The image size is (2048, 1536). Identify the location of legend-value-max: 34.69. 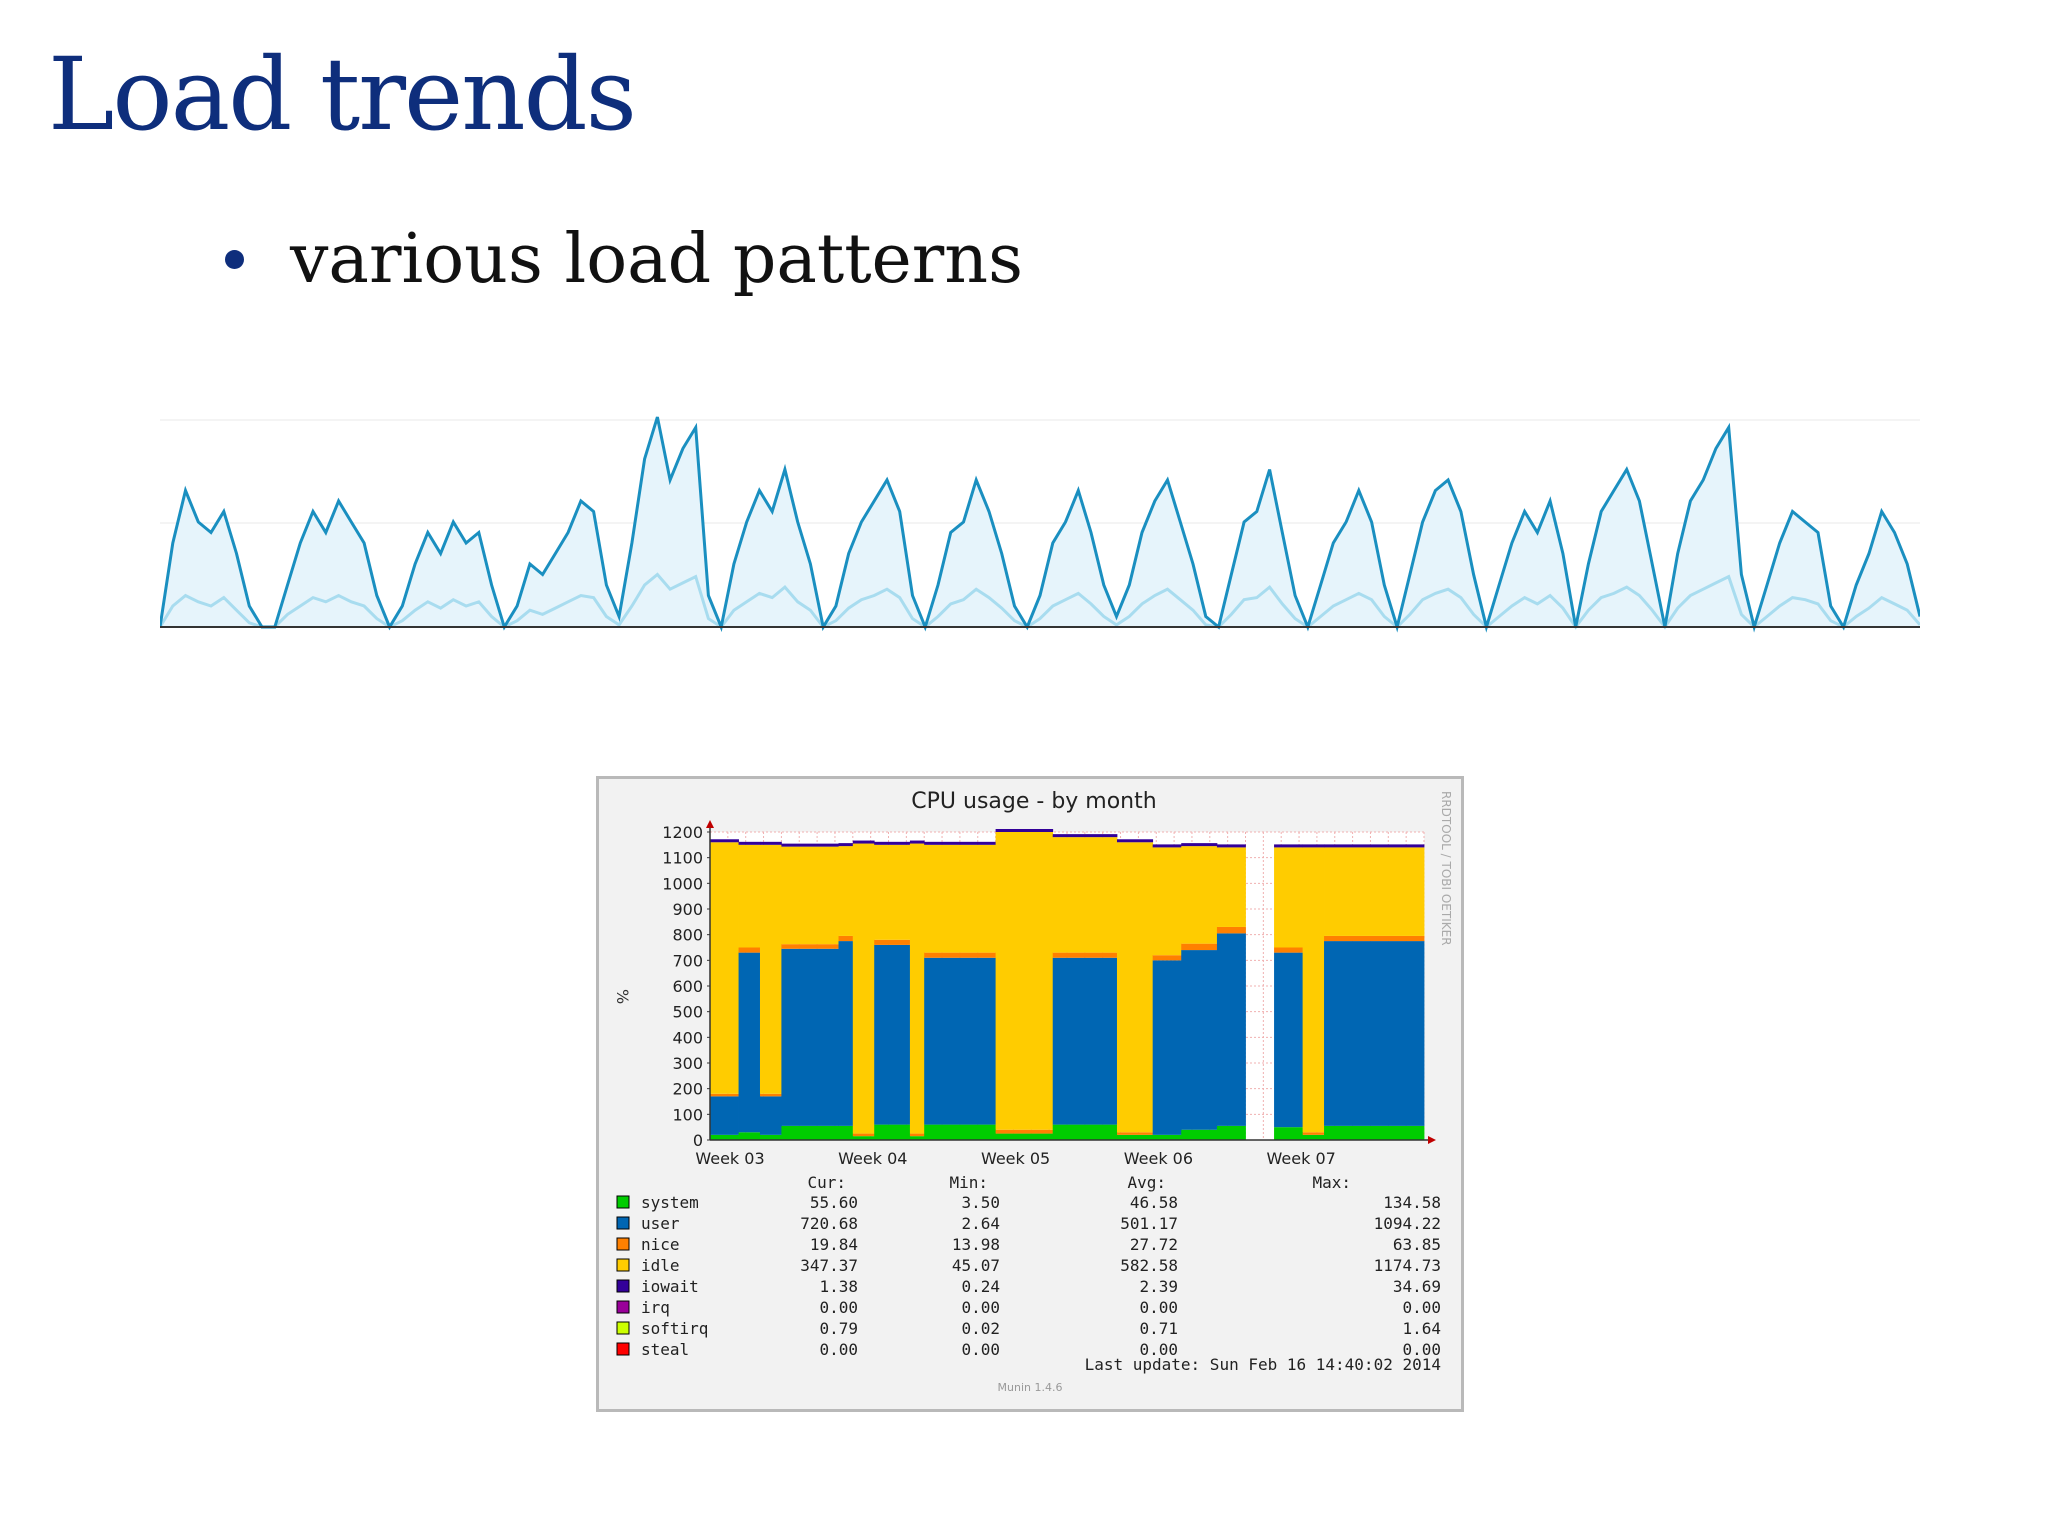
(1417, 1286).